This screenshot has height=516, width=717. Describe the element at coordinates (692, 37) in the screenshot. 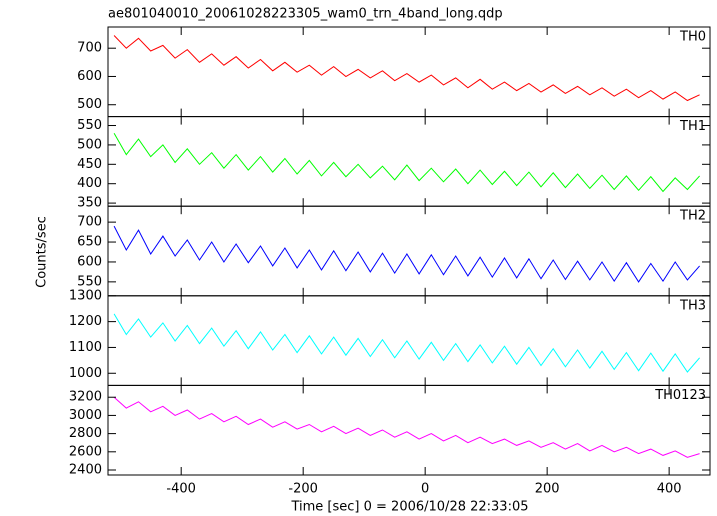

I see `series-label: TH0` at that location.